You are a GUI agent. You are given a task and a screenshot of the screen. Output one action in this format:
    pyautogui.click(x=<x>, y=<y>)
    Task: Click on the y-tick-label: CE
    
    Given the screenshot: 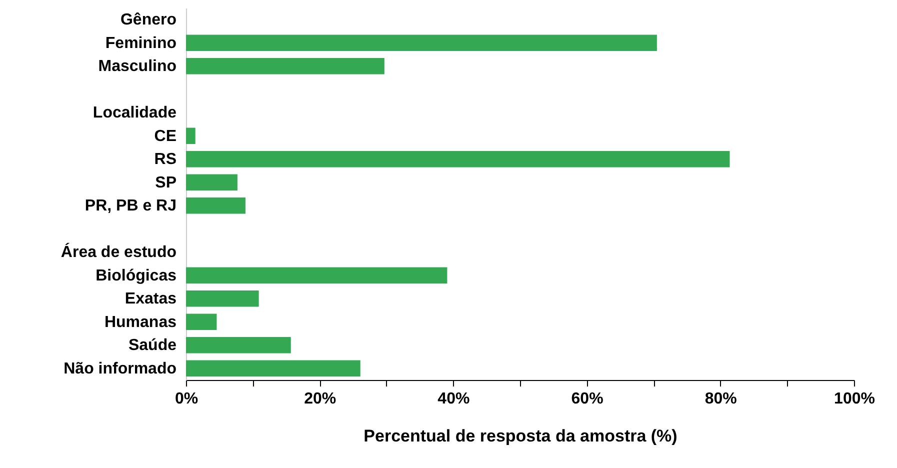 What is the action you would take?
    pyautogui.click(x=165, y=136)
    